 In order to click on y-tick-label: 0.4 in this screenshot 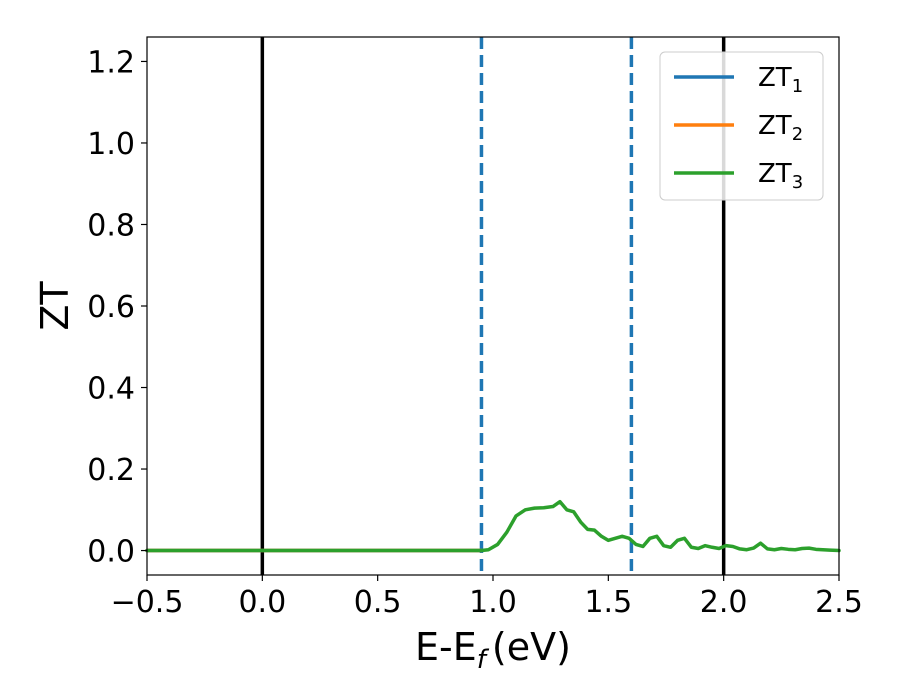, I will do `click(111, 389)`.